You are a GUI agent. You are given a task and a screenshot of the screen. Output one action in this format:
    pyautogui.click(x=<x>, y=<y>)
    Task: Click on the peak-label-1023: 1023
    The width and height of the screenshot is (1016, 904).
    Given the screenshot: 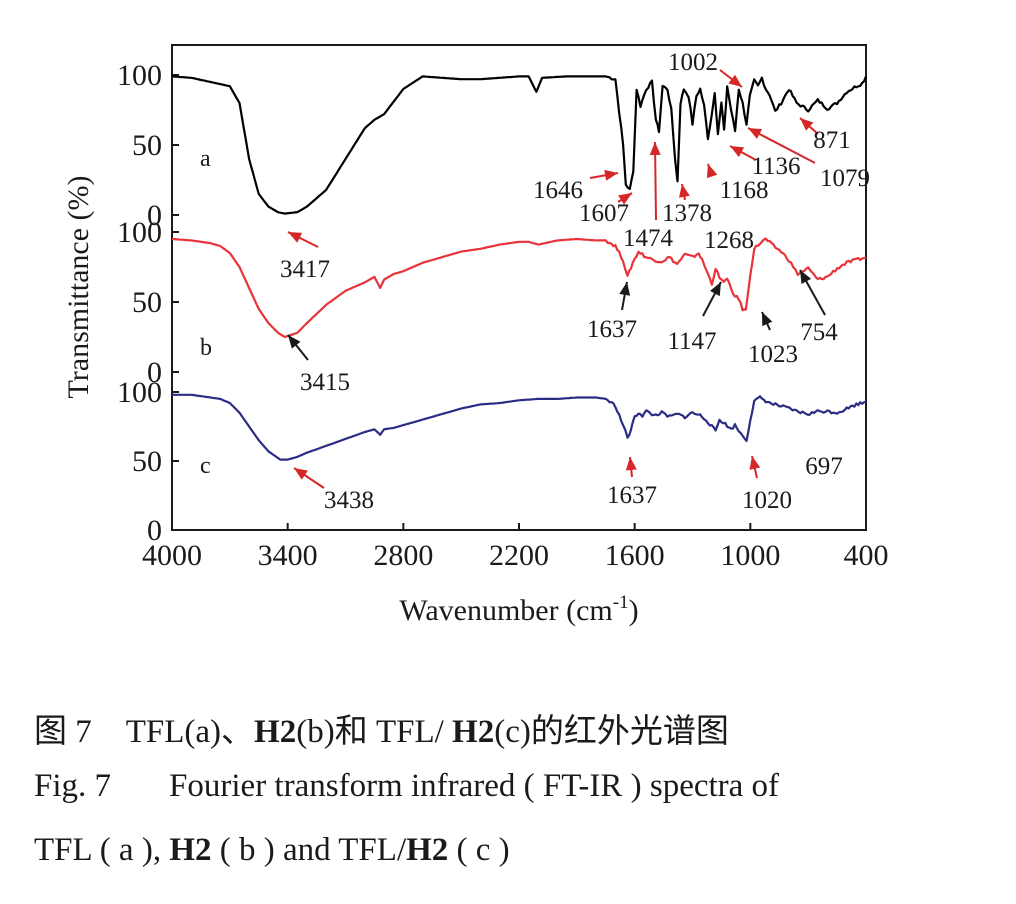 What is the action you would take?
    pyautogui.click(x=773, y=354)
    